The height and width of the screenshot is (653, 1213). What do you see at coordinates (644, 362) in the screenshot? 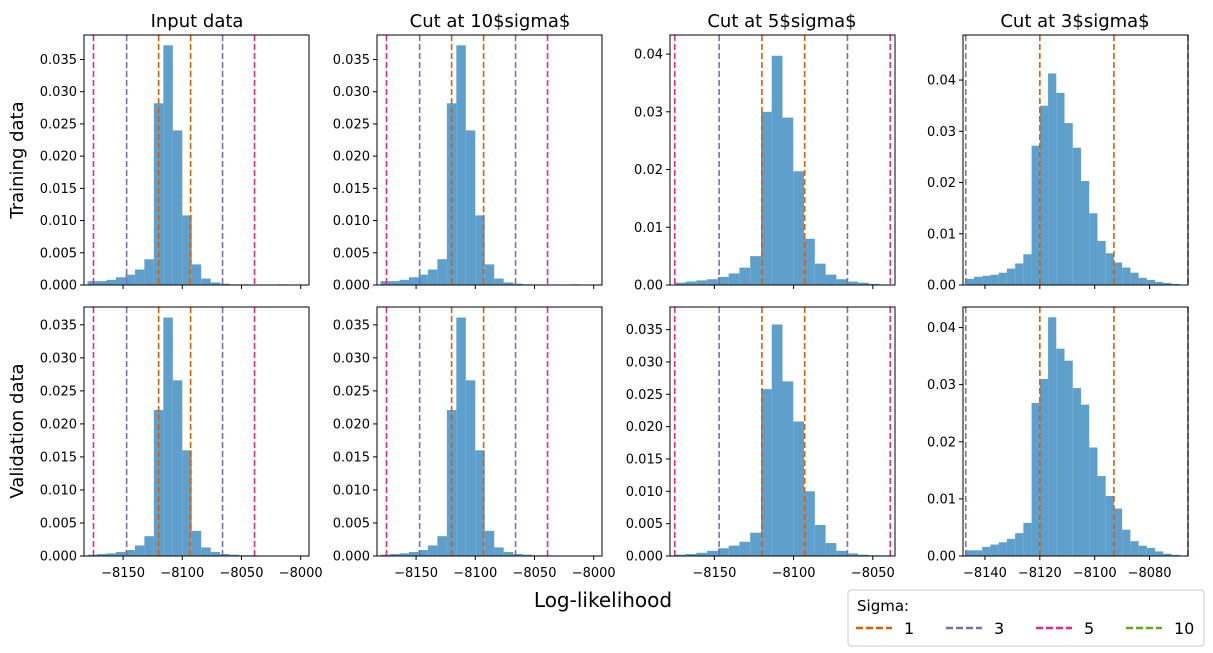
I see `y-tick-label: 0.030` at bounding box center [644, 362].